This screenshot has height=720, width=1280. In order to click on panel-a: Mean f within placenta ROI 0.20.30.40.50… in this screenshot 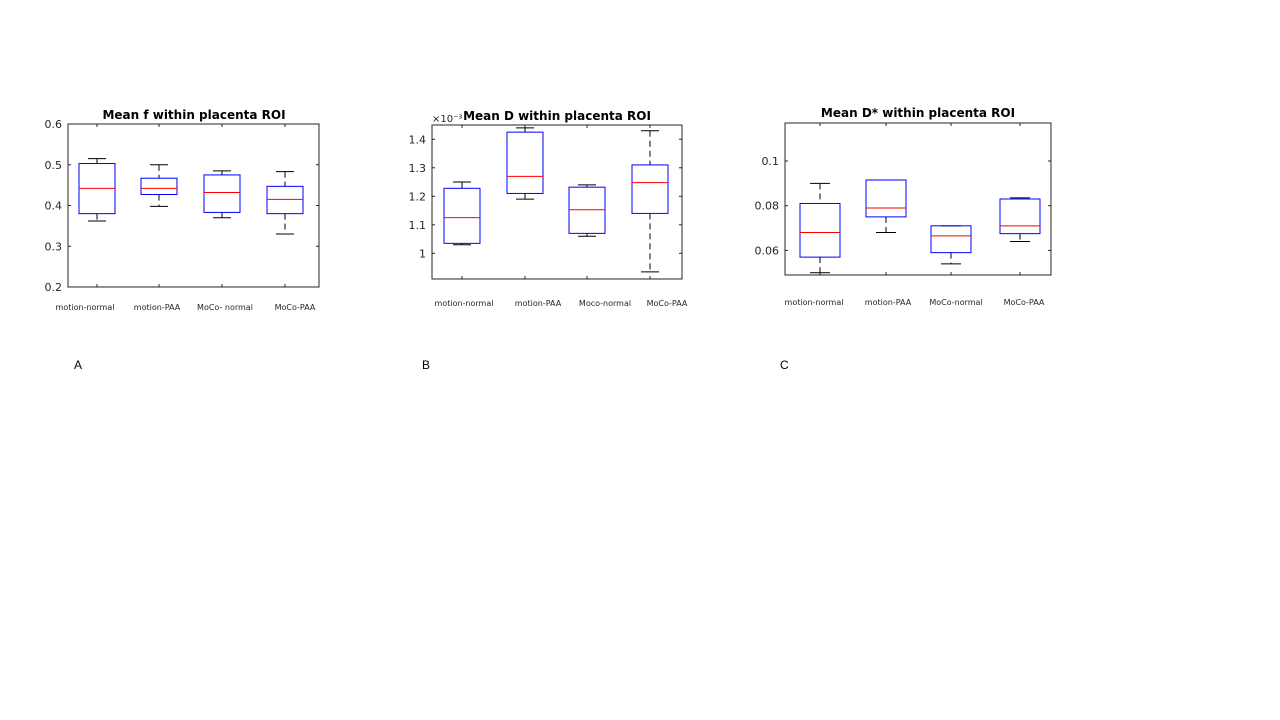, I will do `click(182, 240)`.